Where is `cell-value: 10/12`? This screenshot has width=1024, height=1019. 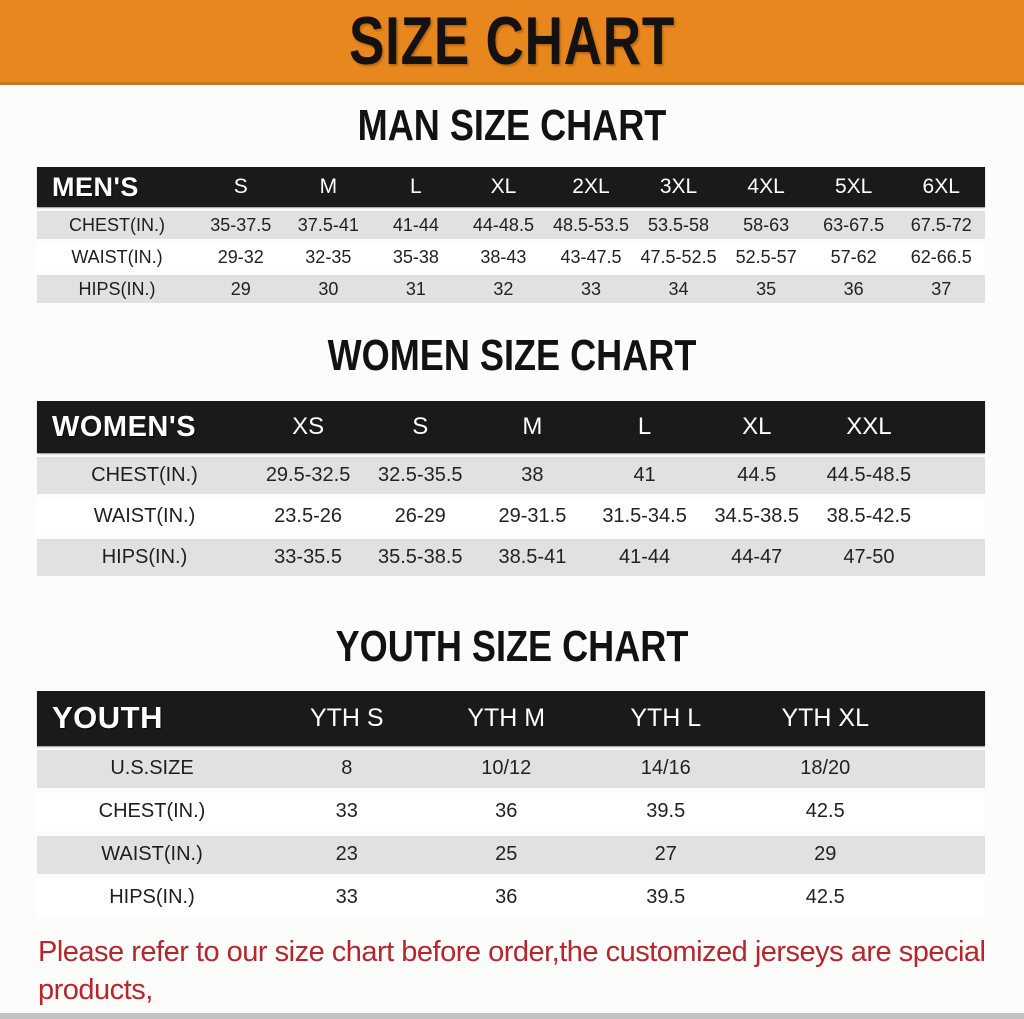 cell-value: 10/12 is located at coordinates (506, 768).